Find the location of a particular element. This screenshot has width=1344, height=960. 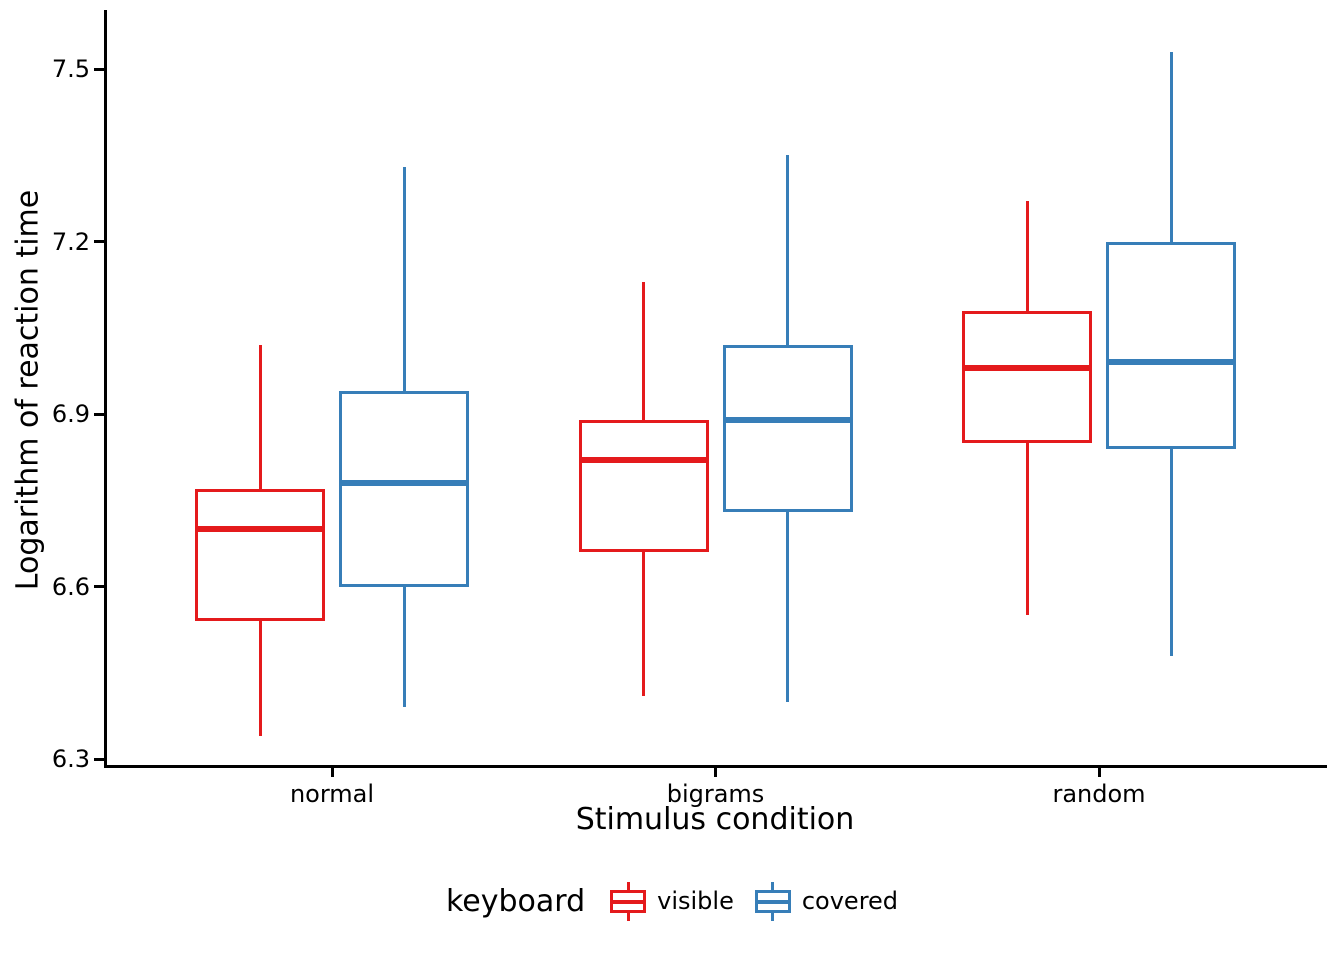

boxplot-glyph-covered-icon is located at coordinates (773, 901).